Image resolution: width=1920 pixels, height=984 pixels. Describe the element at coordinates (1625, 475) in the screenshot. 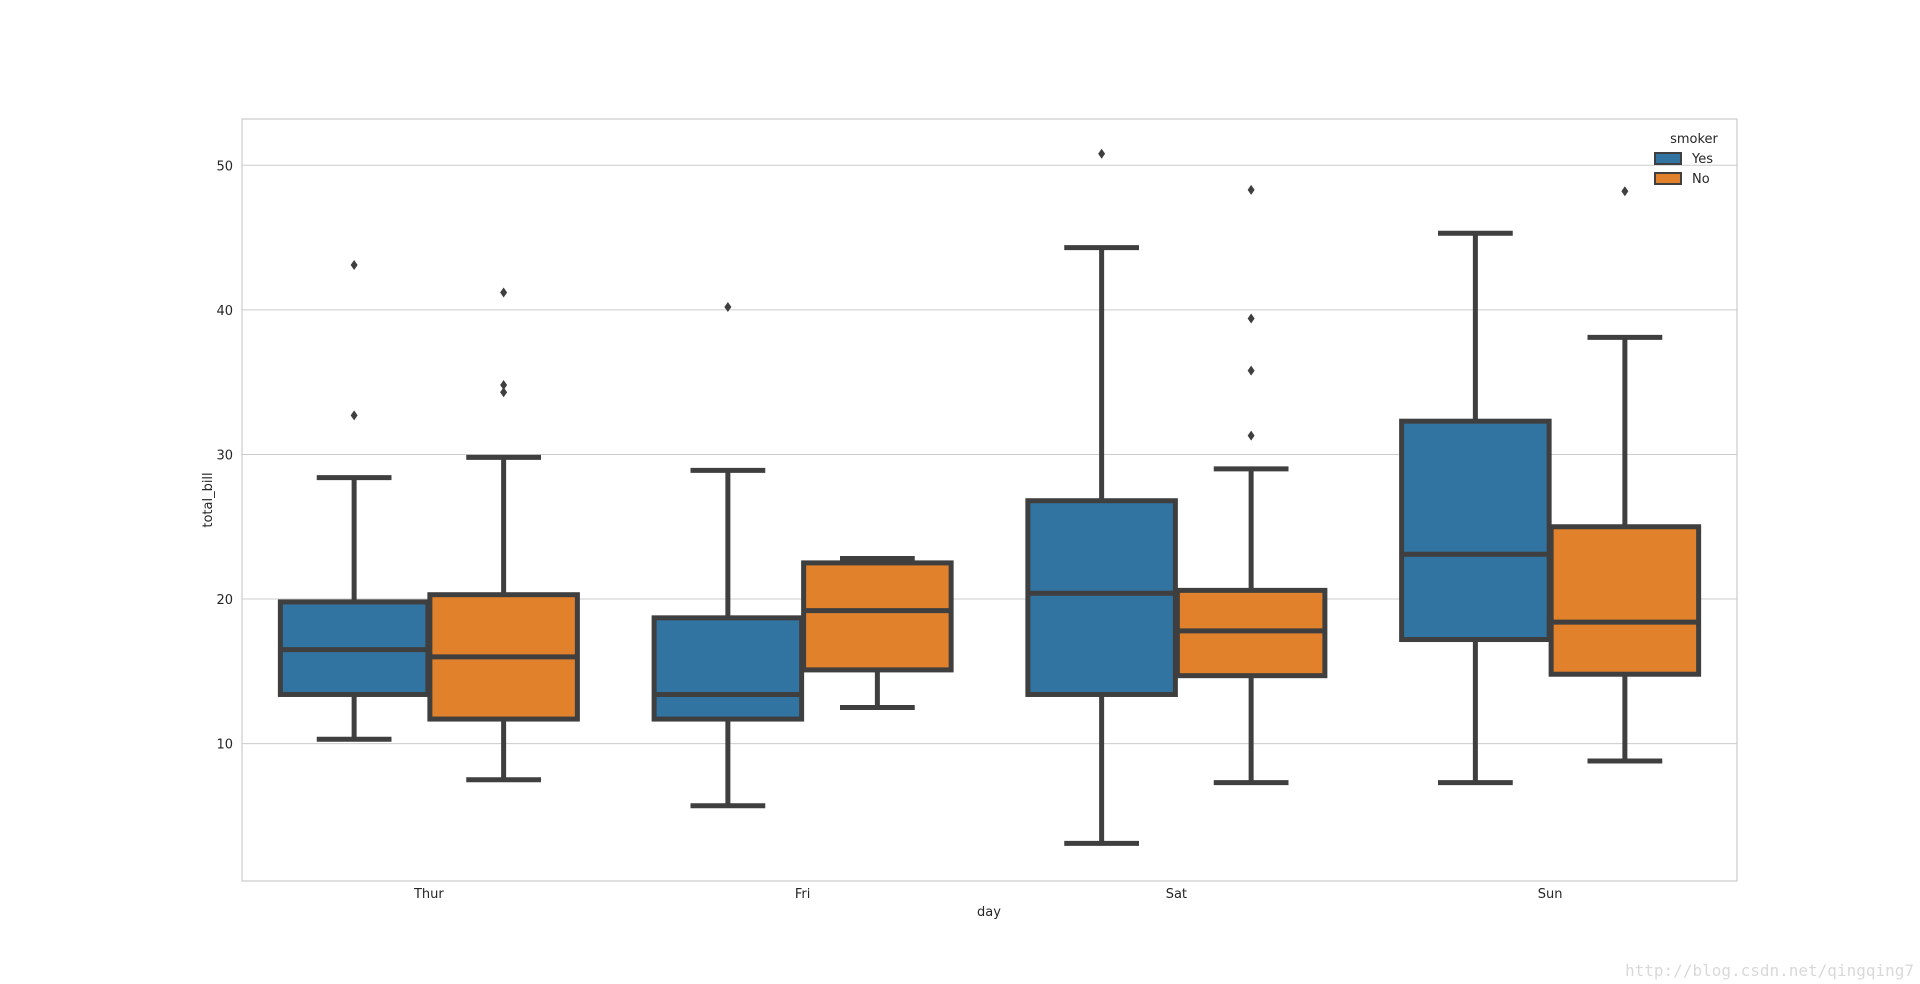

I see `box-no-sun` at that location.